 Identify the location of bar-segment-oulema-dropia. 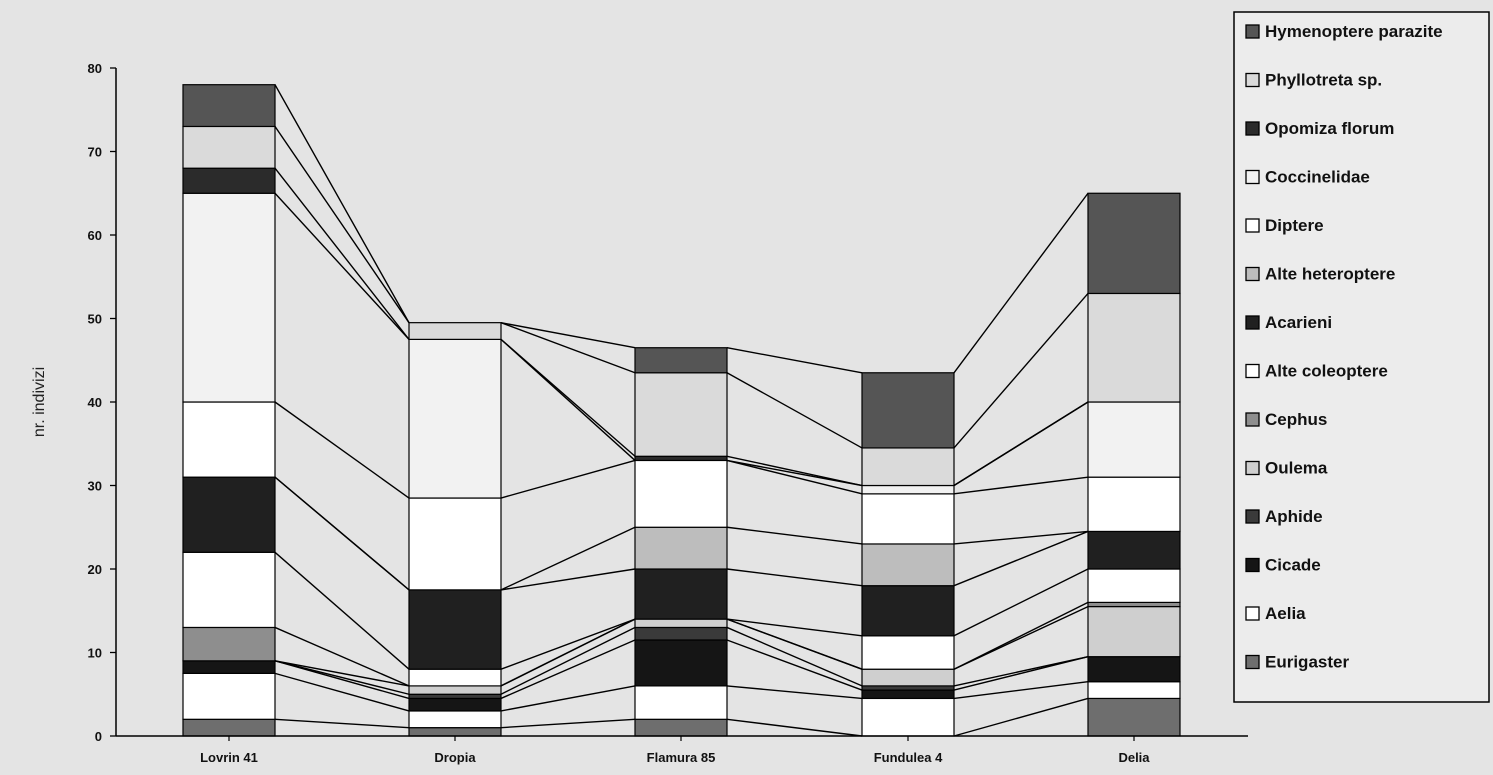
(455, 690).